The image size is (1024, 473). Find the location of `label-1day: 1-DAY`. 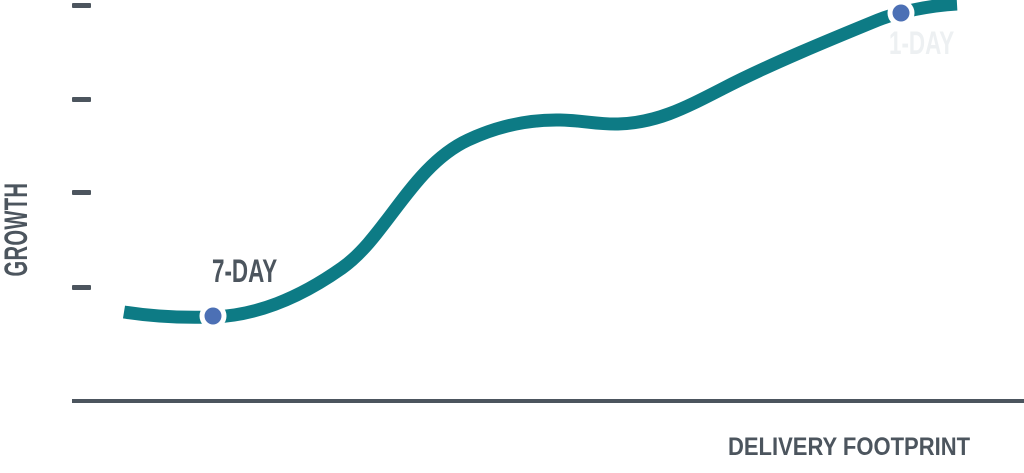

label-1day: 1-DAY is located at coordinates (922, 43).